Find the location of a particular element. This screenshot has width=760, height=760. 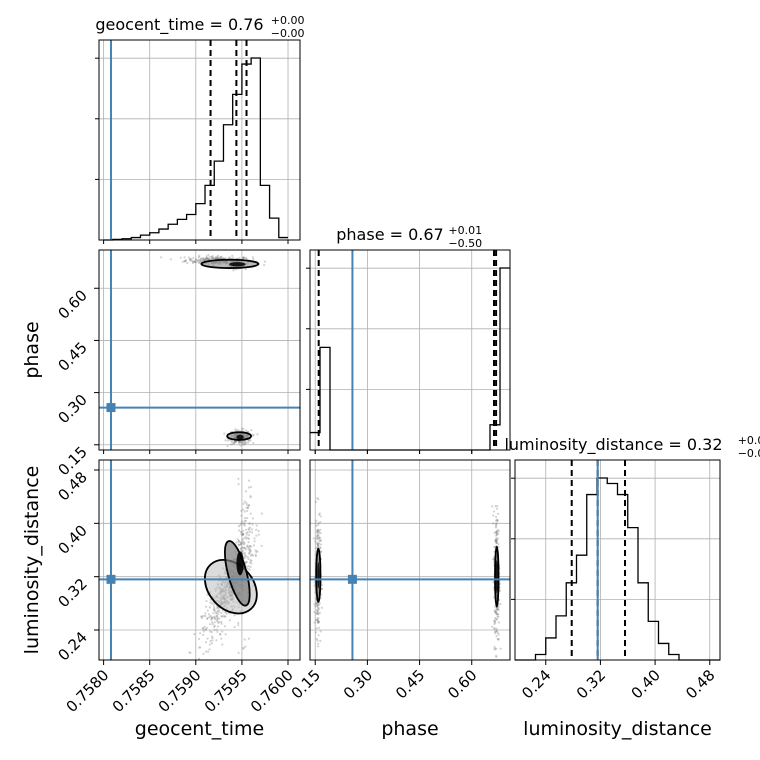

phase-xtick-label: 0.60 is located at coordinates (462, 684).